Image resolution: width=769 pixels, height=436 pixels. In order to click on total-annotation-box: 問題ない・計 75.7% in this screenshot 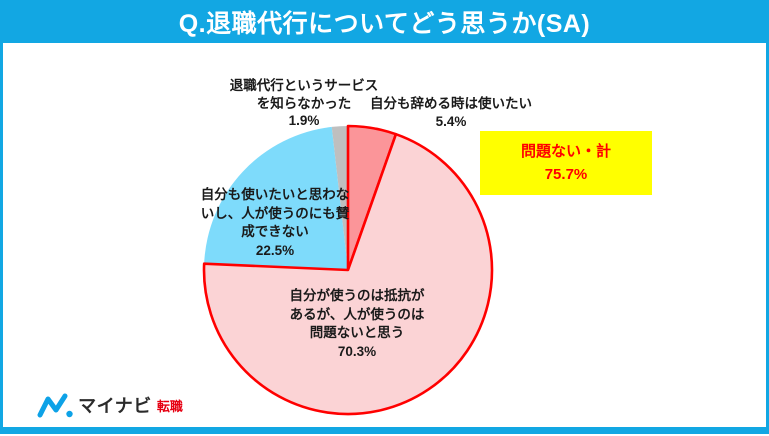, I will do `click(566, 163)`.